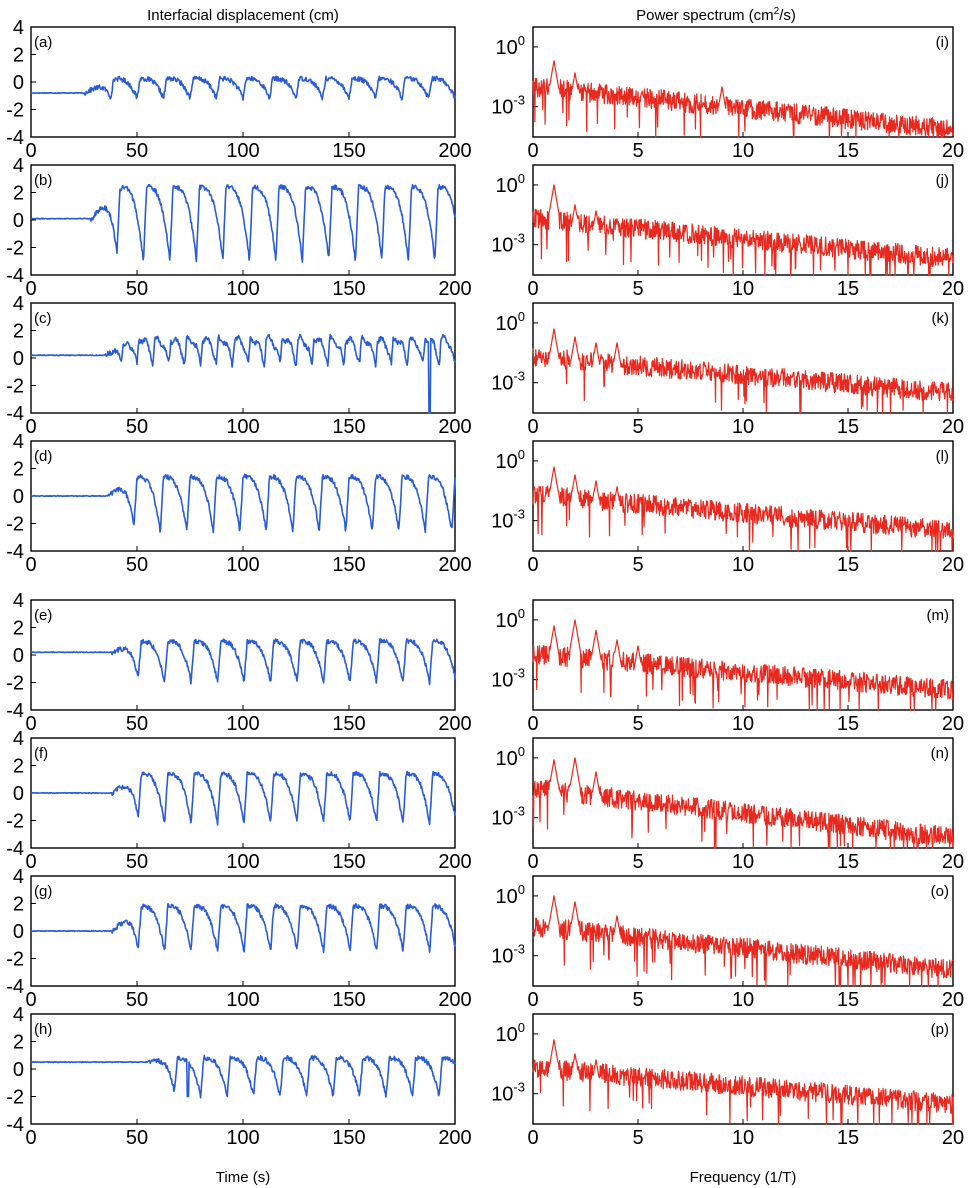 This screenshot has height=1188, width=971. I want to click on right-column-title-main: Power spectrum (cm, so click(705, 15).